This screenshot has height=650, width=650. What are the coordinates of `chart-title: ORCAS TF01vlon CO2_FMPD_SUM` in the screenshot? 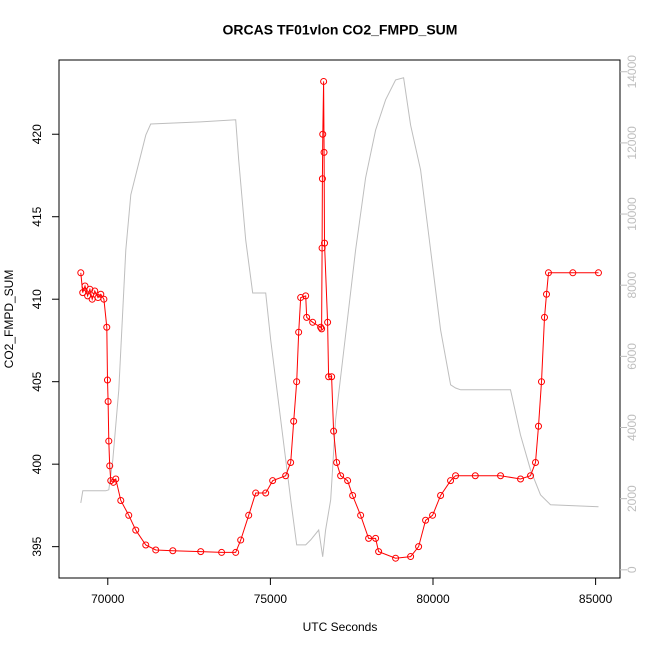 It's located at (340, 30).